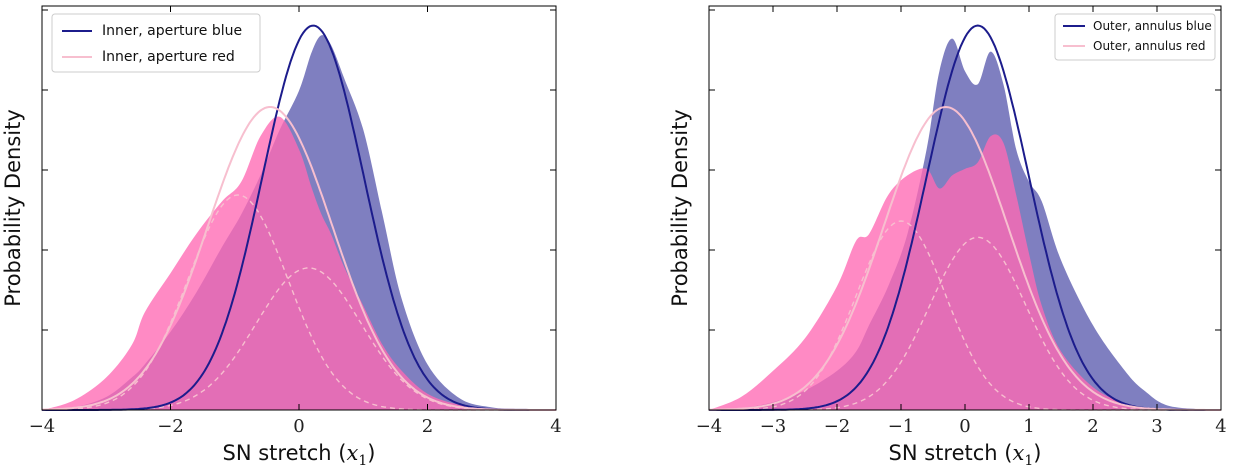 The width and height of the screenshot is (1234, 469). Describe the element at coordinates (901, 426) in the screenshot. I see `x-tick-label: −1` at that location.